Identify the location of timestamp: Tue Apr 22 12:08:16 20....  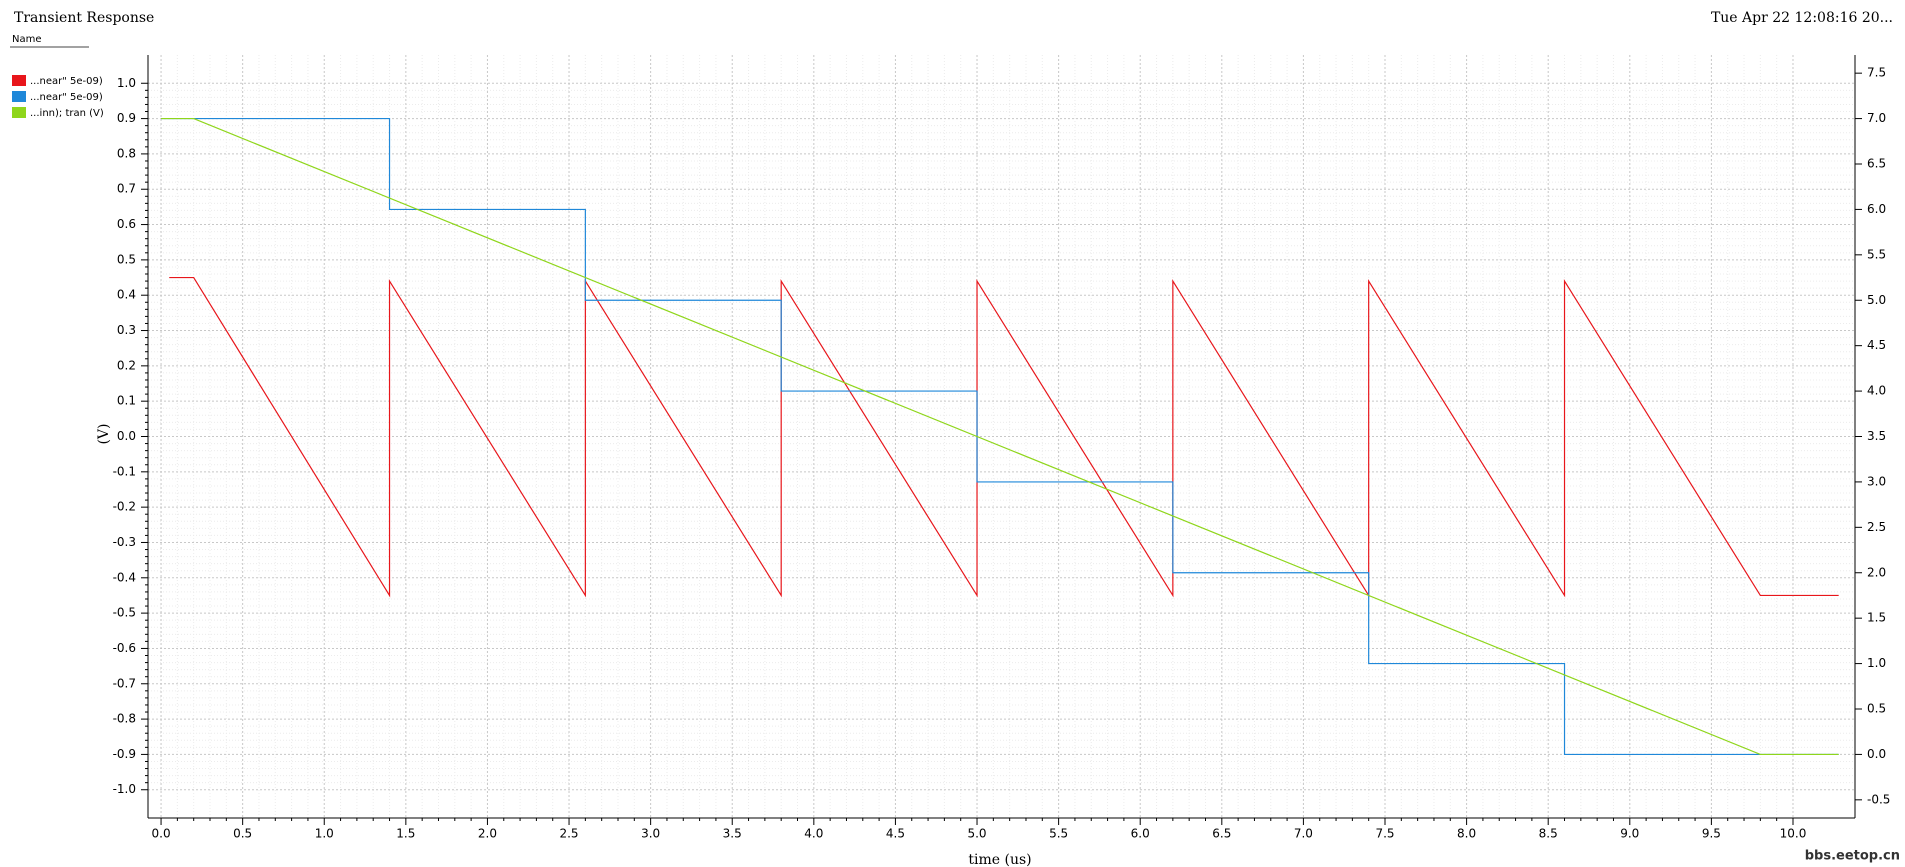
(1802, 18).